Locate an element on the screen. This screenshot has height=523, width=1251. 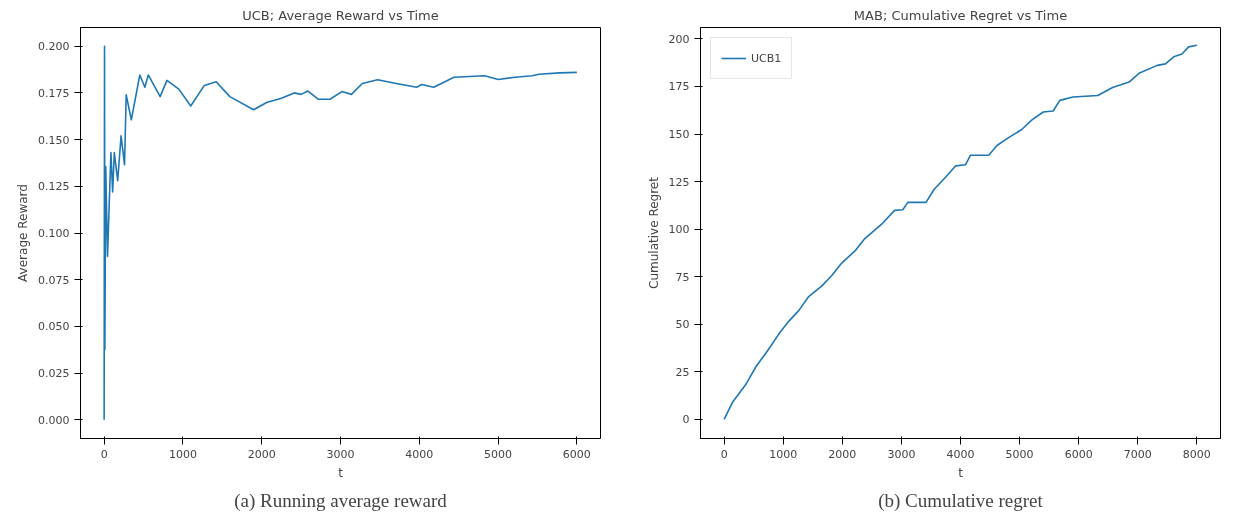
y-tick-label: 0.200 is located at coordinates (54, 47).